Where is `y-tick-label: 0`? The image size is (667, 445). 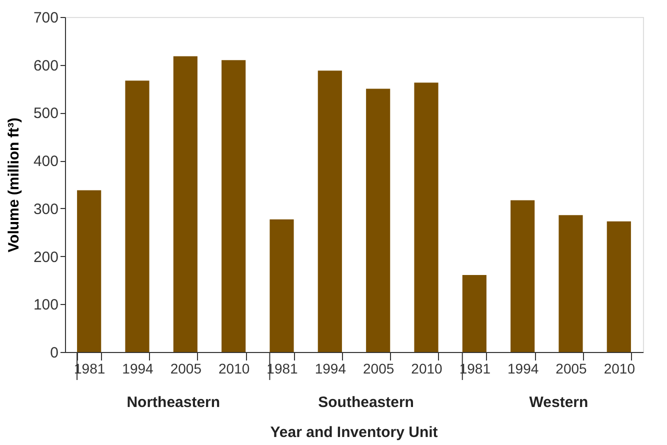
y-tick-label: 0 is located at coordinates (54, 353).